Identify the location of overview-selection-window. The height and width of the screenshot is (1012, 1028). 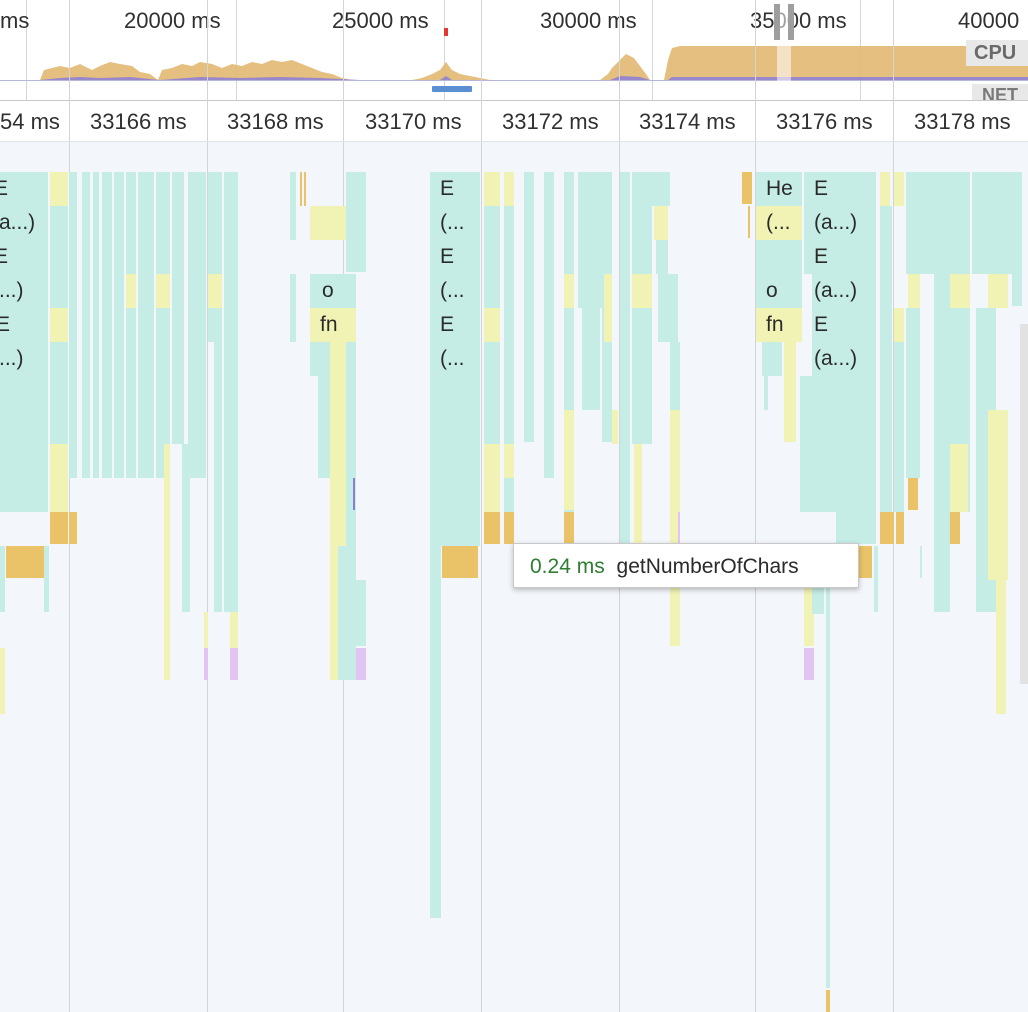
(784, 50).